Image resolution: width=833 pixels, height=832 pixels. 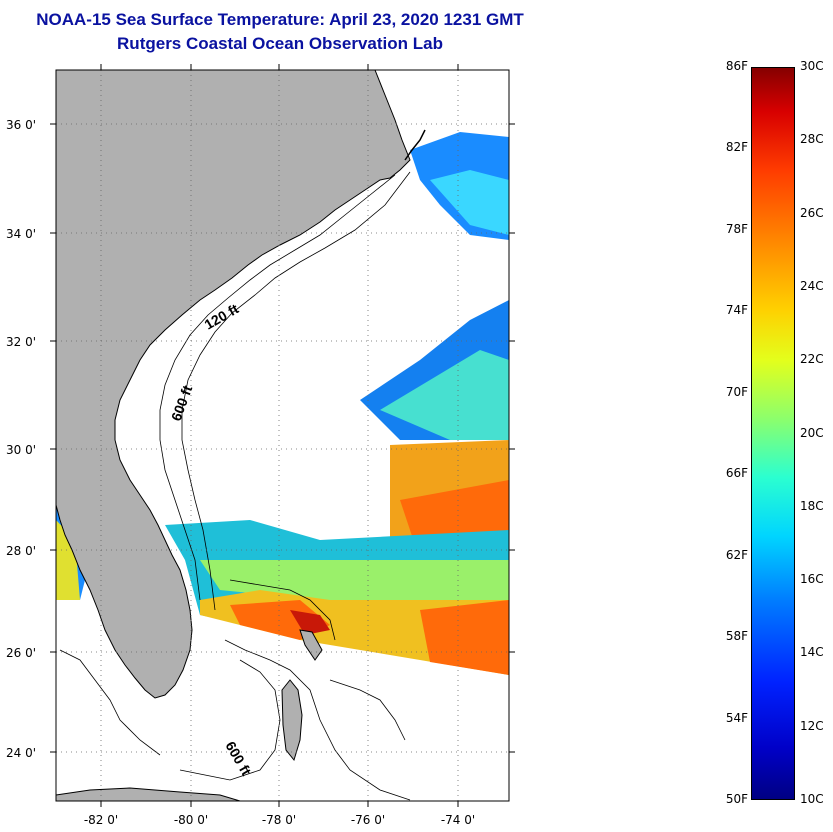 I want to click on colorbar-c-label: 10C, so click(x=812, y=799).